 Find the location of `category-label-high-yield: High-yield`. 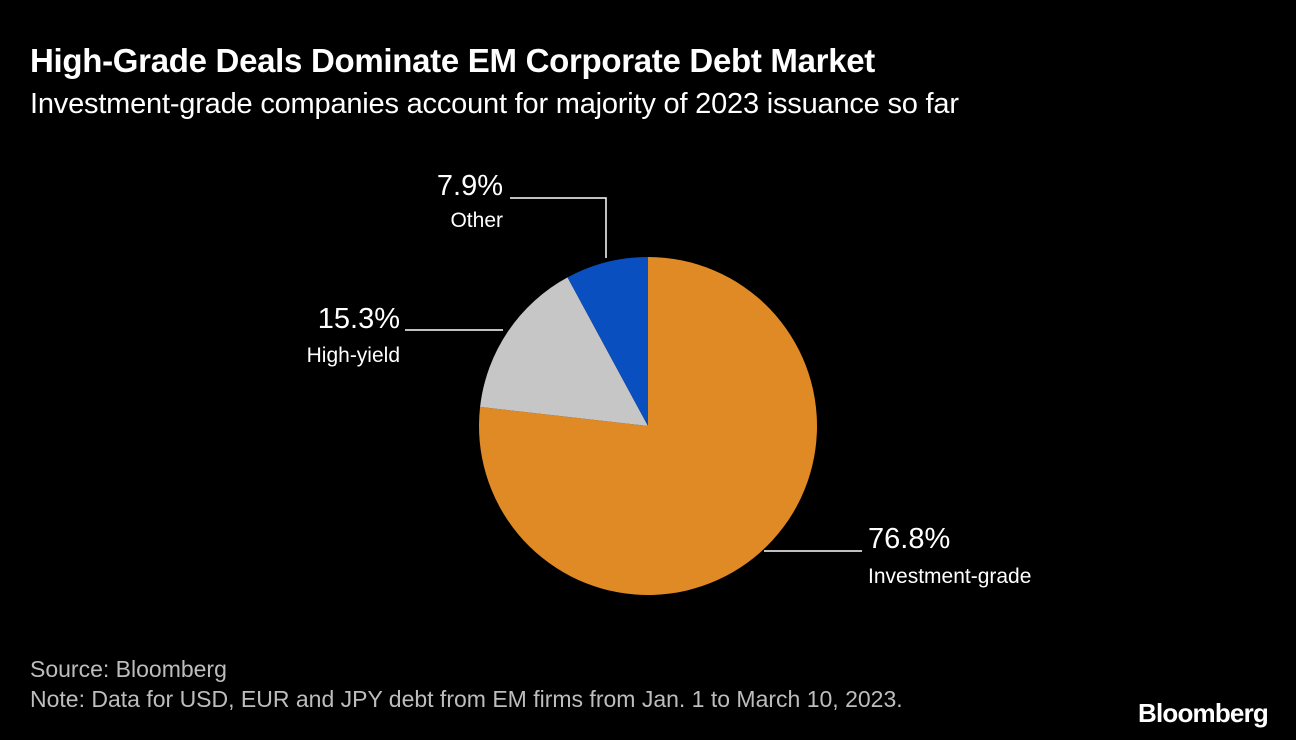

category-label-high-yield: High-yield is located at coordinates (353, 355).